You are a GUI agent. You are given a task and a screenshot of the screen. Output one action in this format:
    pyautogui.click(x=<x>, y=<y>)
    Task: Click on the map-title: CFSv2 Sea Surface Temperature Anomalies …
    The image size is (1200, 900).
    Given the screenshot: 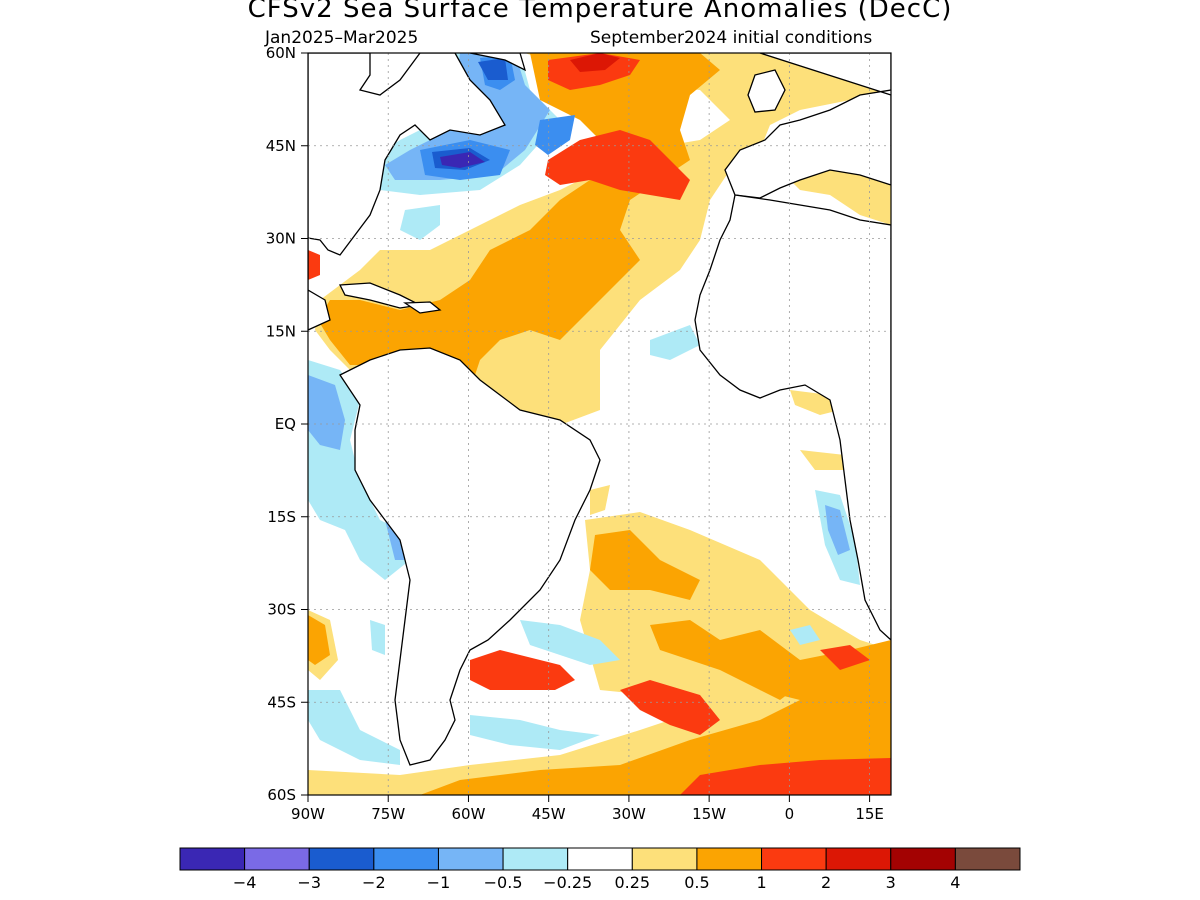 What is the action you would take?
    pyautogui.click(x=600, y=12)
    